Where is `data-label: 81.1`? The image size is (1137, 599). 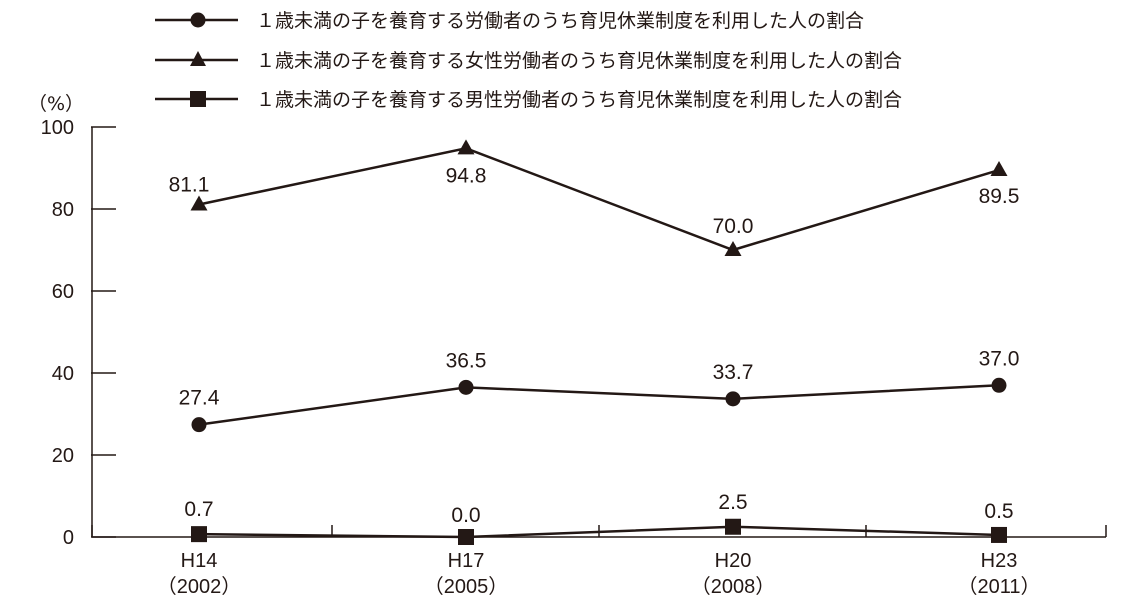 data-label: 81.1 is located at coordinates (189, 184).